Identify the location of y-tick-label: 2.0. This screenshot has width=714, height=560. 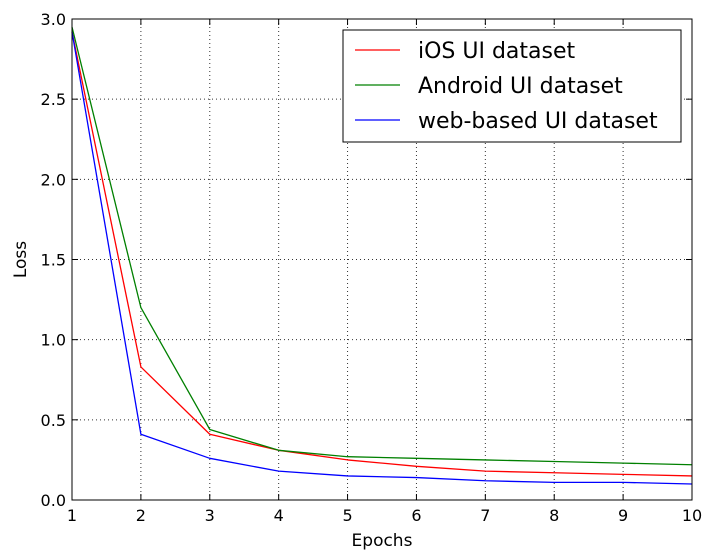
(53, 179).